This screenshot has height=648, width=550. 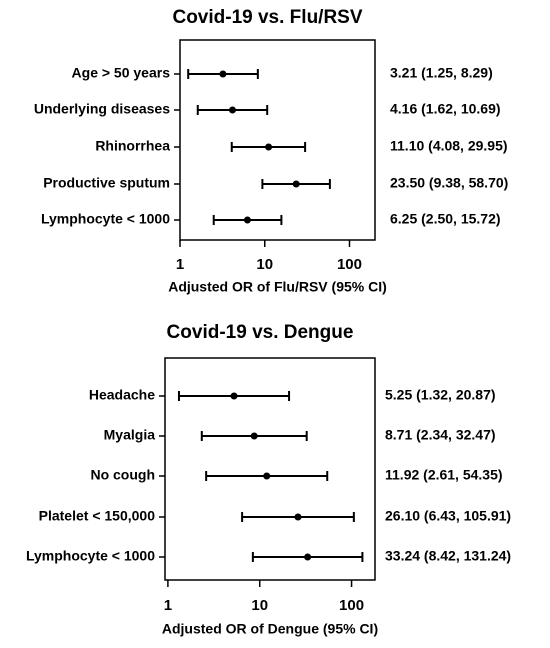 I want to click on chart-title: Covid-19 vs. Dengue, so click(x=260, y=332).